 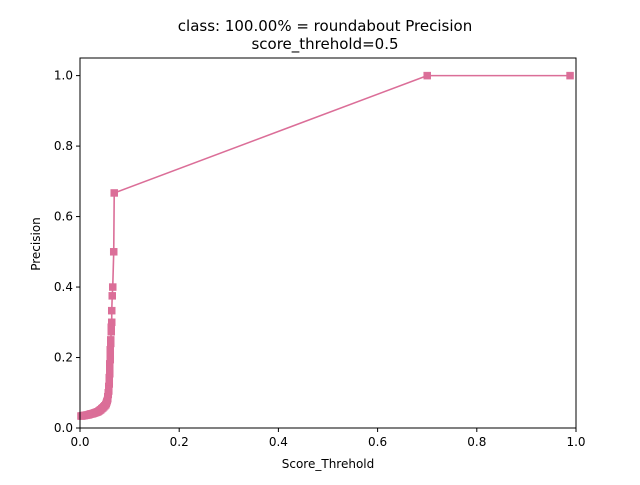 I want to click on x-tick-label: 0.2, so click(x=179, y=442).